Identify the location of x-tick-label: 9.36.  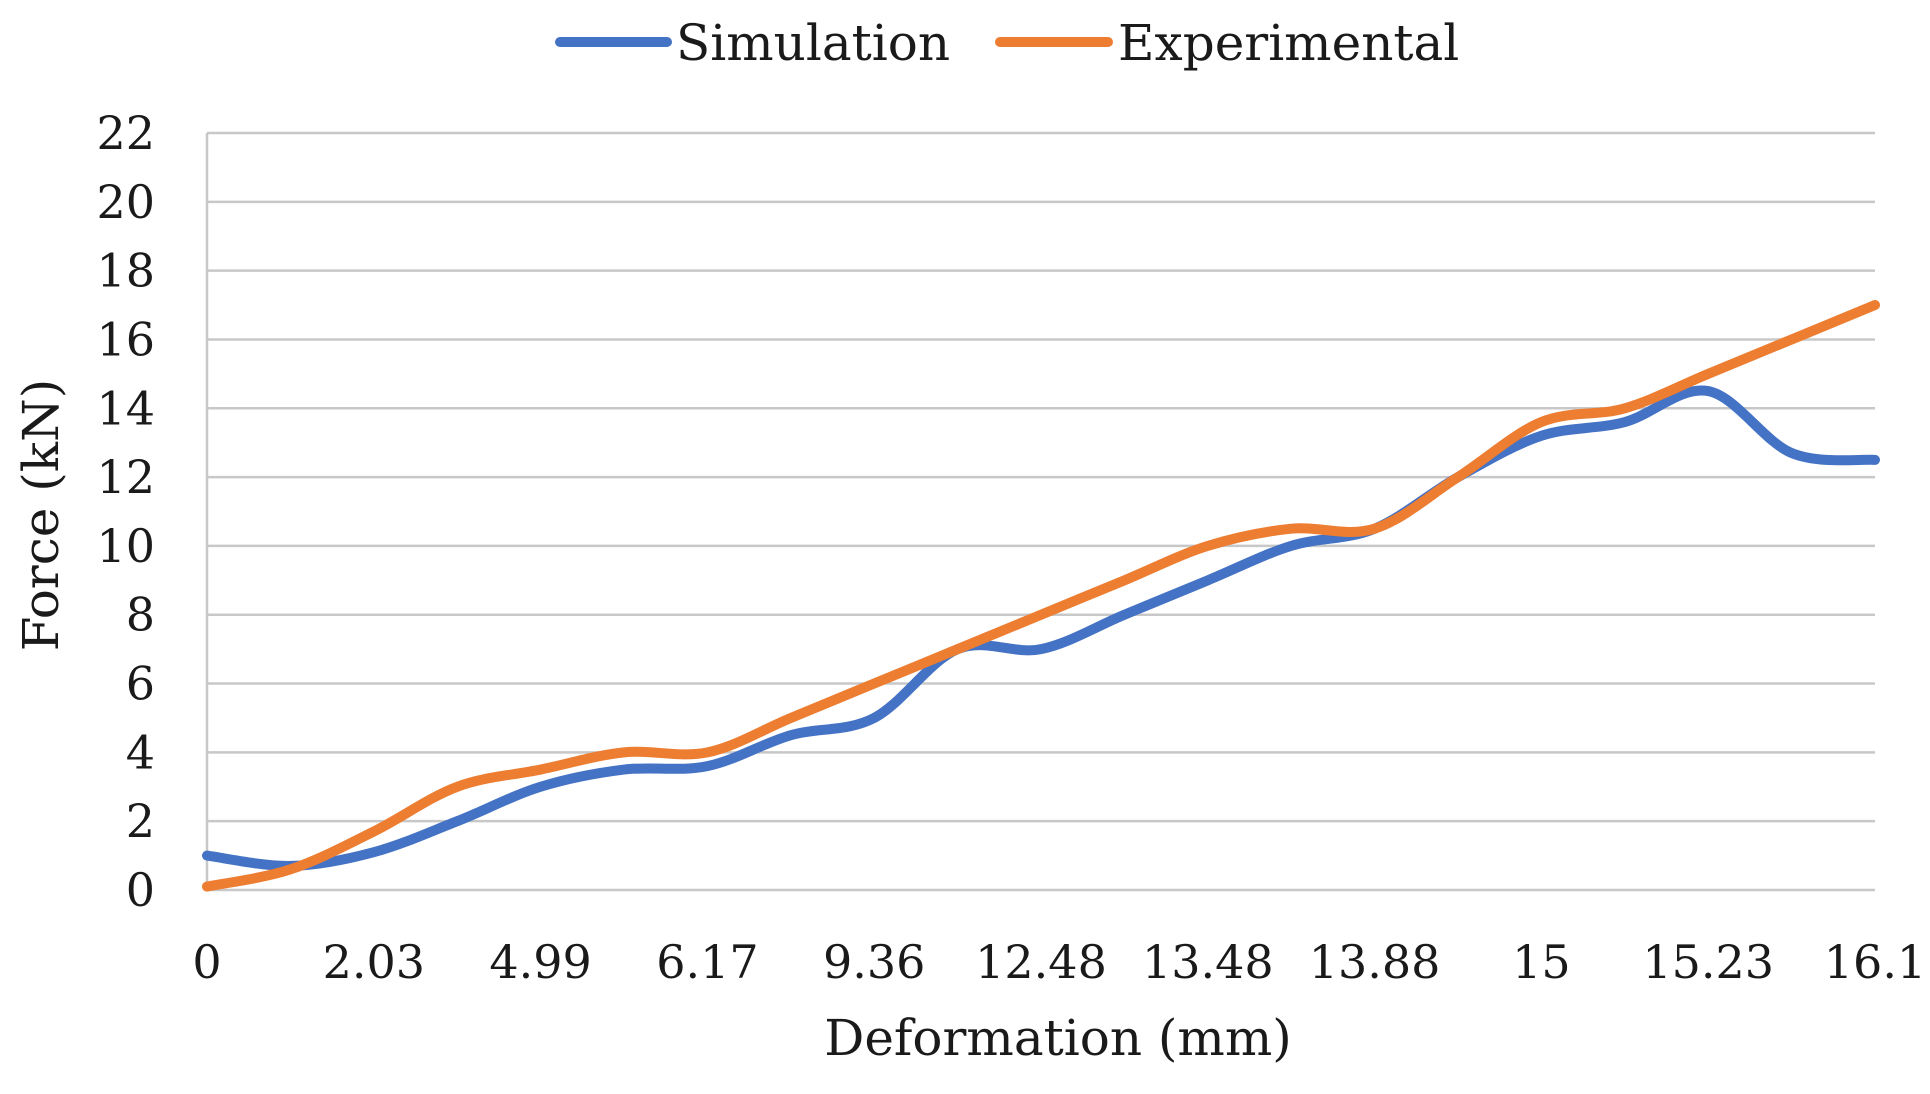
(874, 962).